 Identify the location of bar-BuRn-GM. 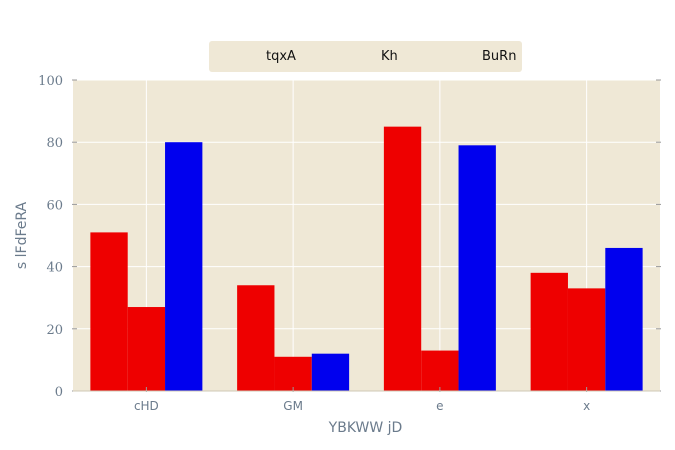
(330, 372).